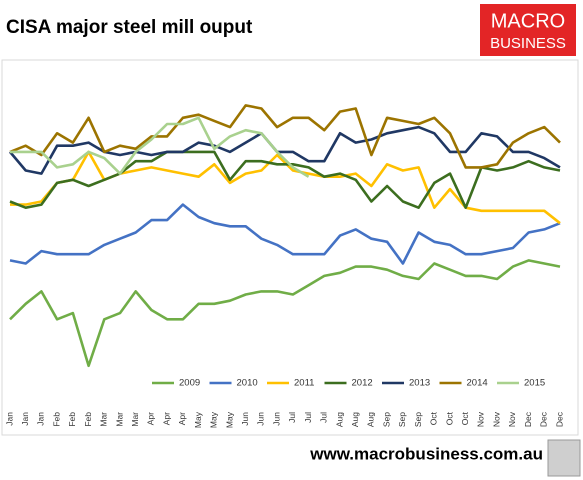 The width and height of the screenshot is (583, 480). What do you see at coordinates (304, 383) in the screenshot?
I see `legend-label: 2011` at bounding box center [304, 383].